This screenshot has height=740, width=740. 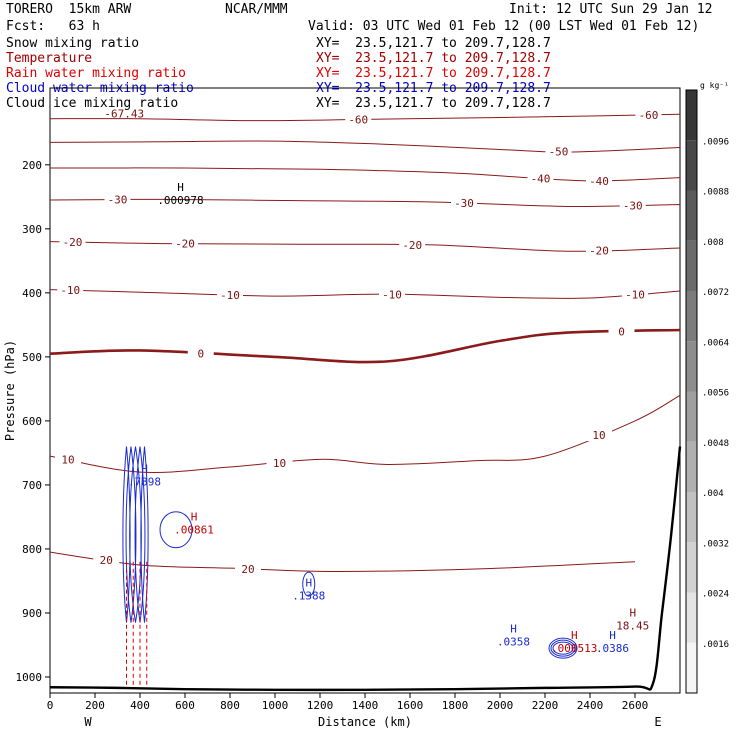 I want to click on cloud-water-max-label: .1388, so click(x=308, y=595).